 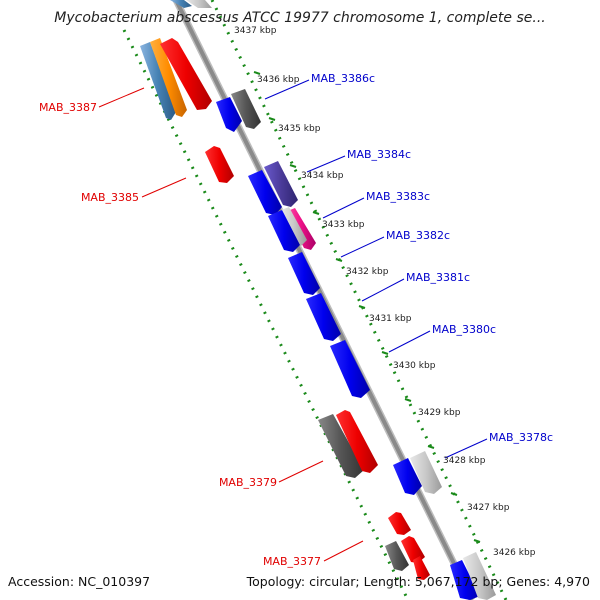 What do you see at coordinates (278, 80) in the screenshot?
I see `tick-label: 3436 kbp` at bounding box center [278, 80].